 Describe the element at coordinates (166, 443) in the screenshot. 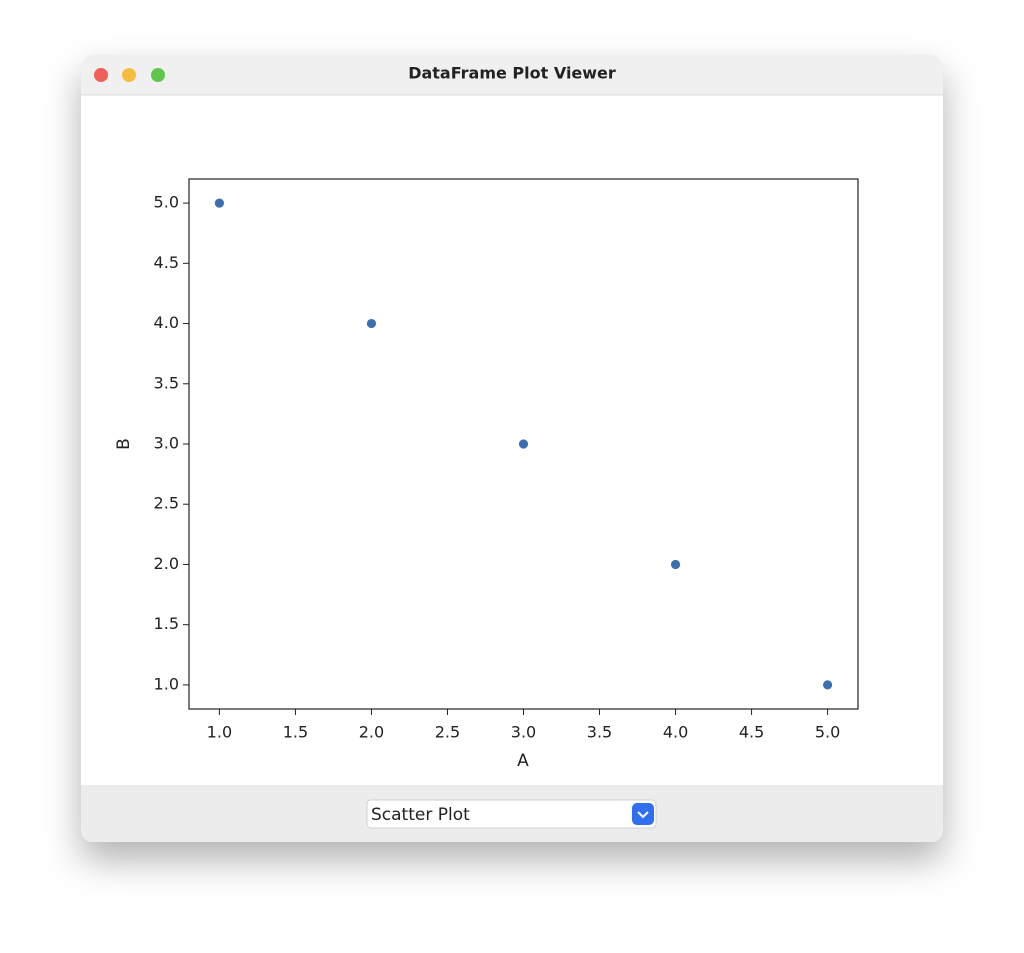

I see `y-tick-label: 3.0` at that location.